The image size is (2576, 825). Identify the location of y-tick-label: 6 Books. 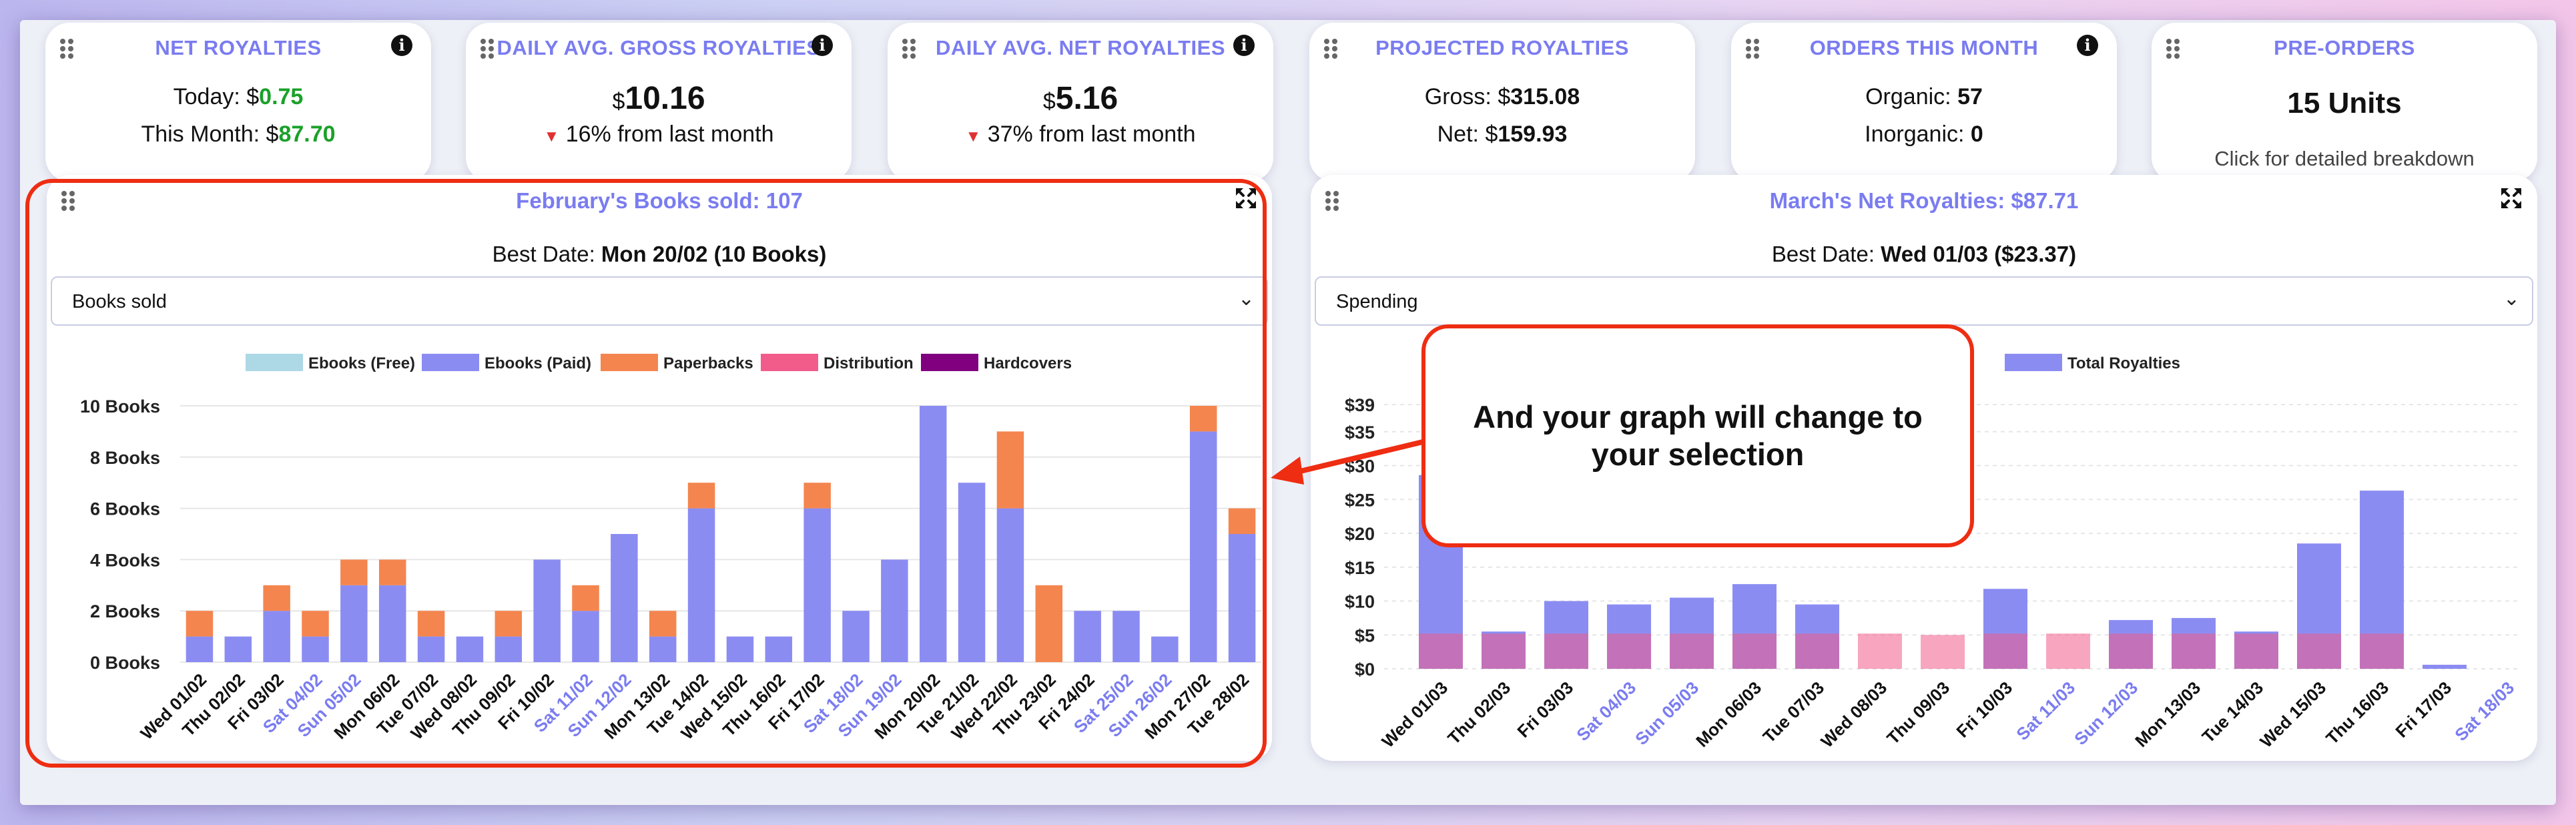
(125, 509).